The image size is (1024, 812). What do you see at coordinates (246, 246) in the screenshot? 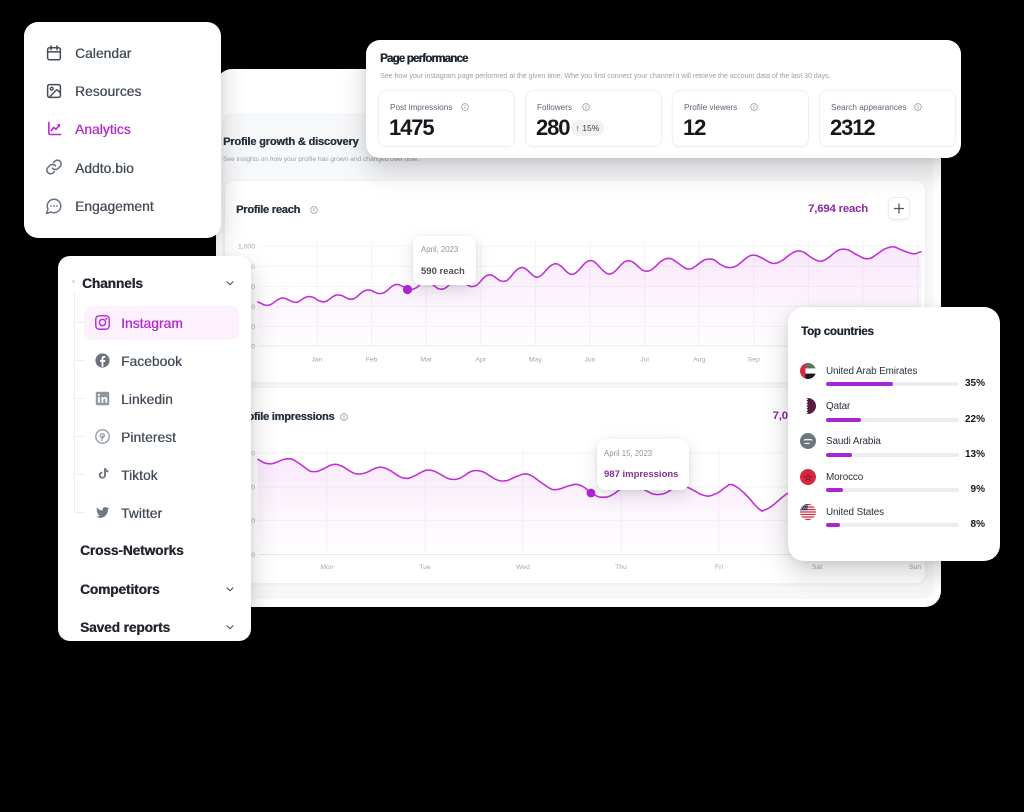
I see `svg-text: 1,000` at bounding box center [246, 246].